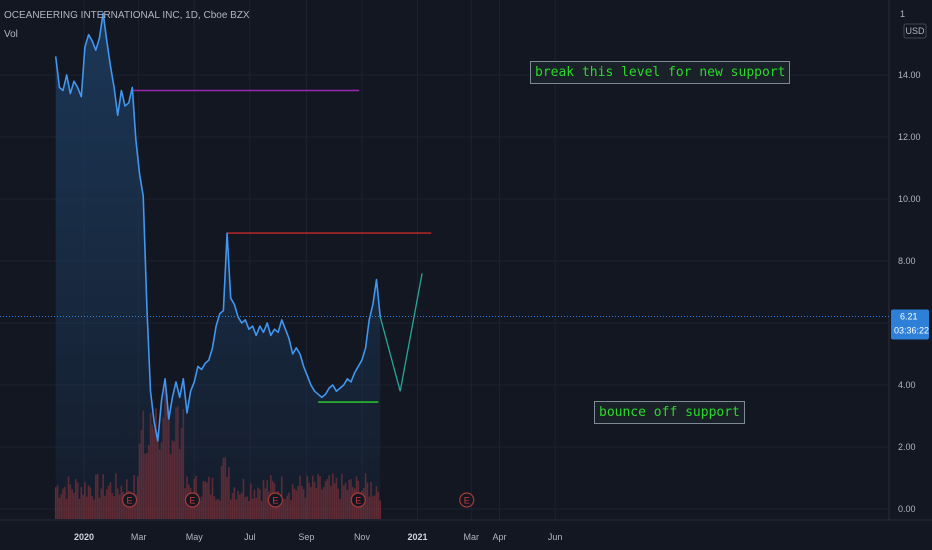  I want to click on projection-line, so click(401, 332).